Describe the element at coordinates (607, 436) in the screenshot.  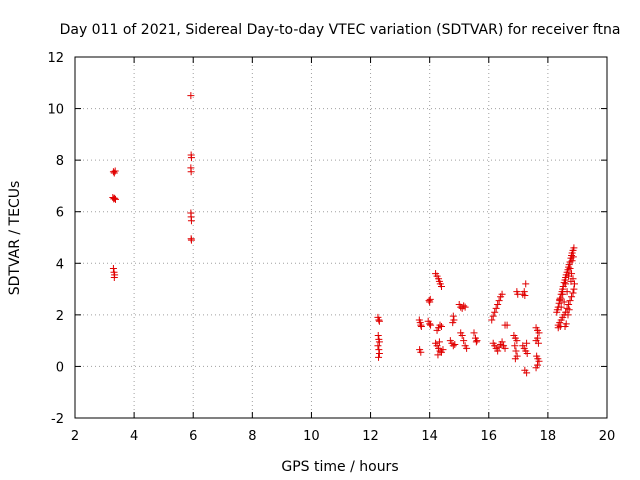
I see `x-tick-label: 20` at that location.